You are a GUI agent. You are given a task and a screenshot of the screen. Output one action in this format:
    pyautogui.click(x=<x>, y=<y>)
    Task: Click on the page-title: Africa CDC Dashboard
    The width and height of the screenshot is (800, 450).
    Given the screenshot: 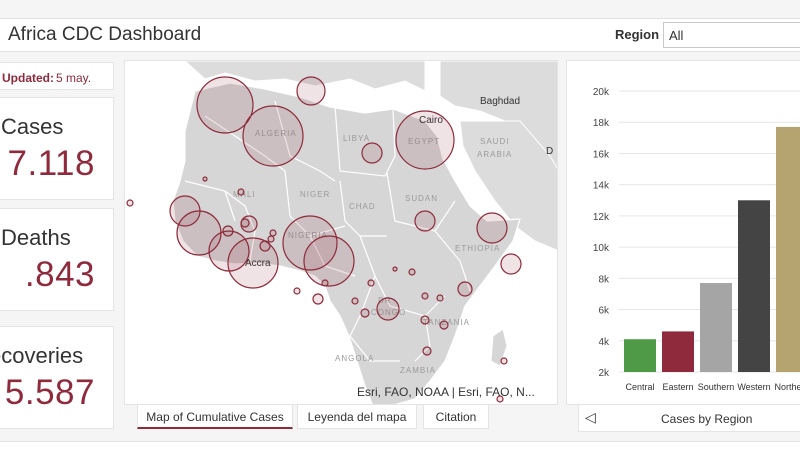 What is the action you would take?
    pyautogui.click(x=105, y=34)
    